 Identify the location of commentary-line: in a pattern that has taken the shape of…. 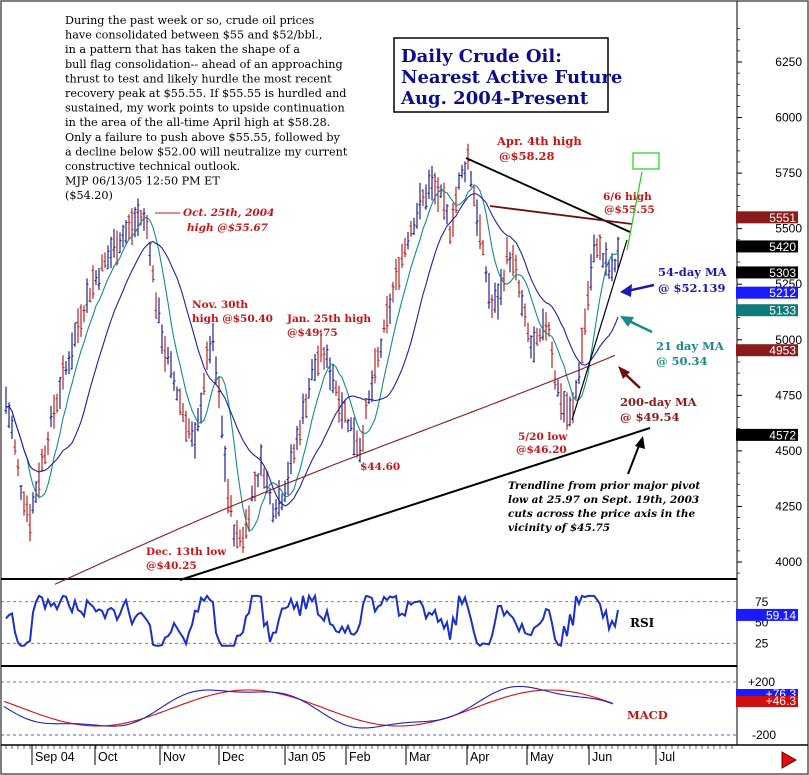
(182, 49).